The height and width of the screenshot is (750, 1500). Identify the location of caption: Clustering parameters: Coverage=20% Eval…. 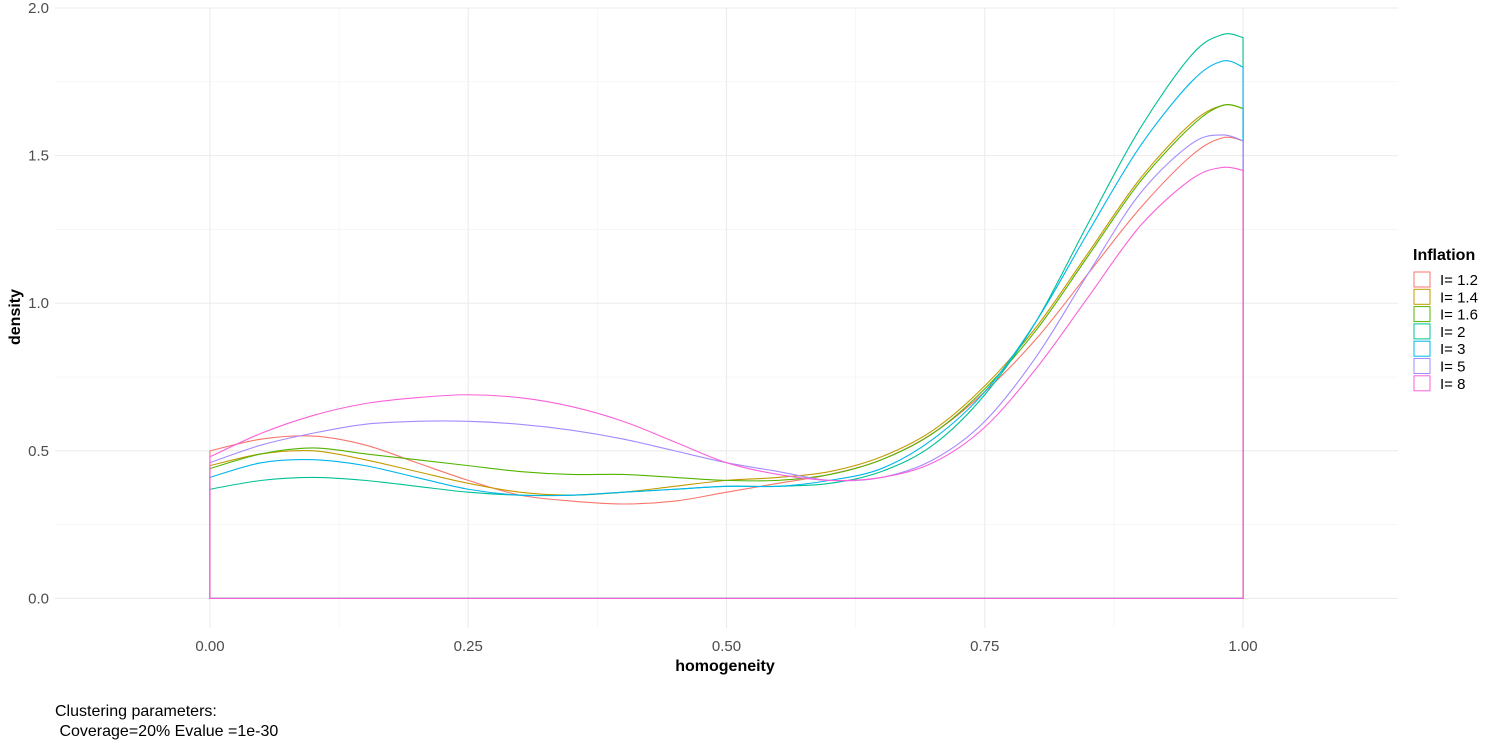
(166, 722).